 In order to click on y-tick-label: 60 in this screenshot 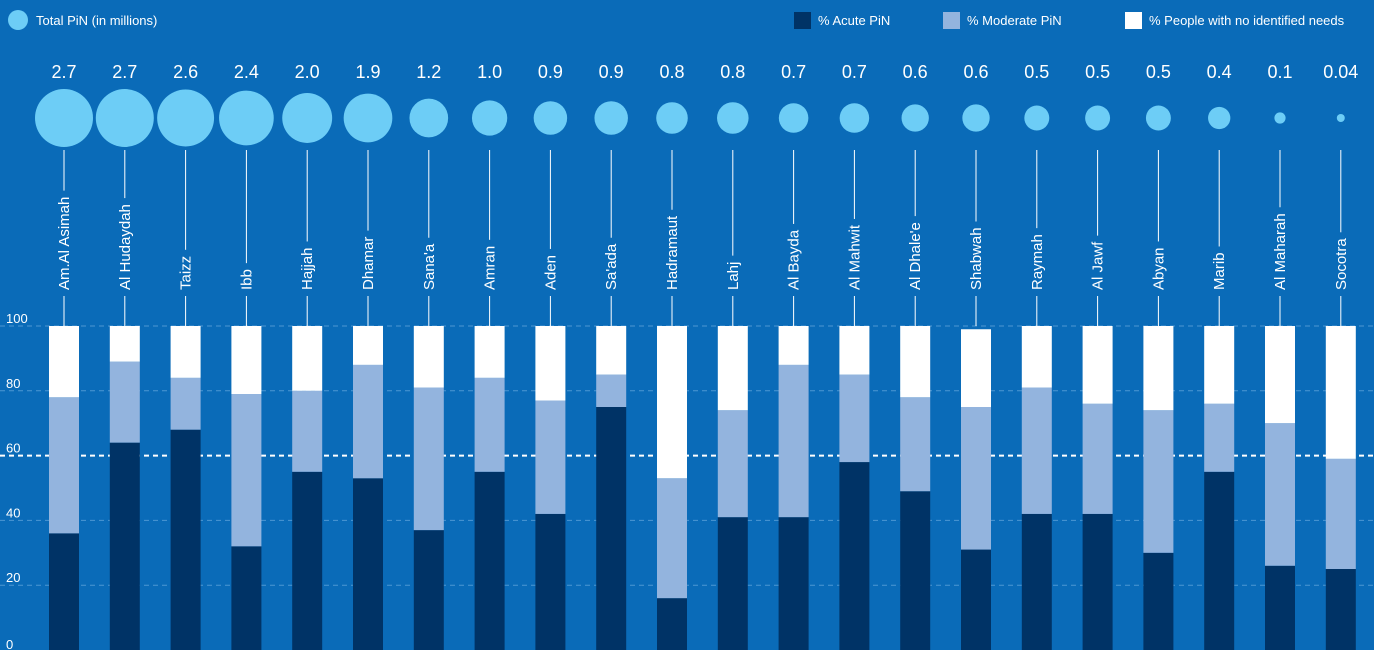, I will do `click(13, 448)`.